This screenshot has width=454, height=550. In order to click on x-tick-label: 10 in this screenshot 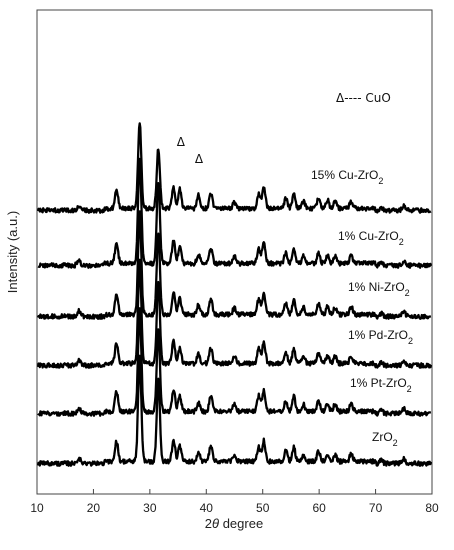, I will do `click(37, 508)`.